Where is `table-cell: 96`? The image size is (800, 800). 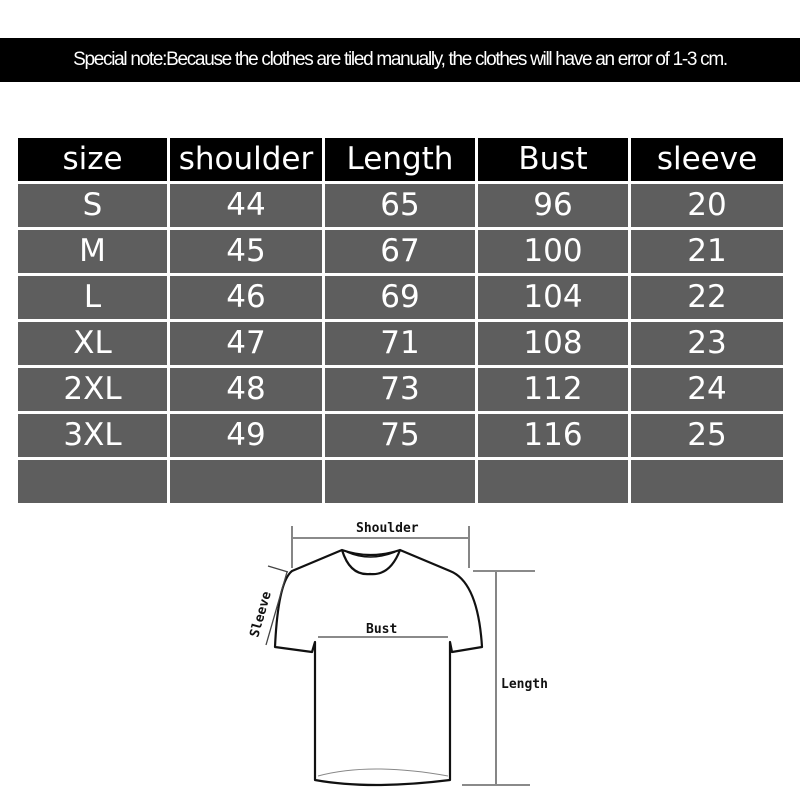
table-cell: 96 is located at coordinates (553, 205).